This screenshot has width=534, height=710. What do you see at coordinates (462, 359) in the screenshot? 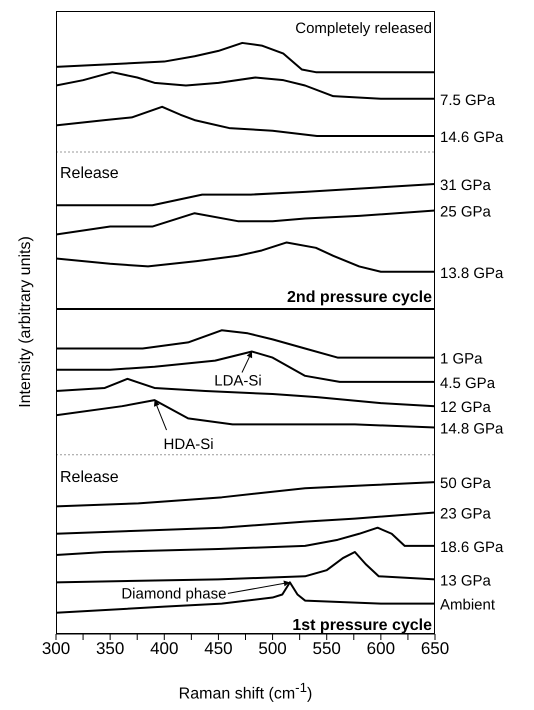
I see `series-label: 1 GPa` at bounding box center [462, 359].